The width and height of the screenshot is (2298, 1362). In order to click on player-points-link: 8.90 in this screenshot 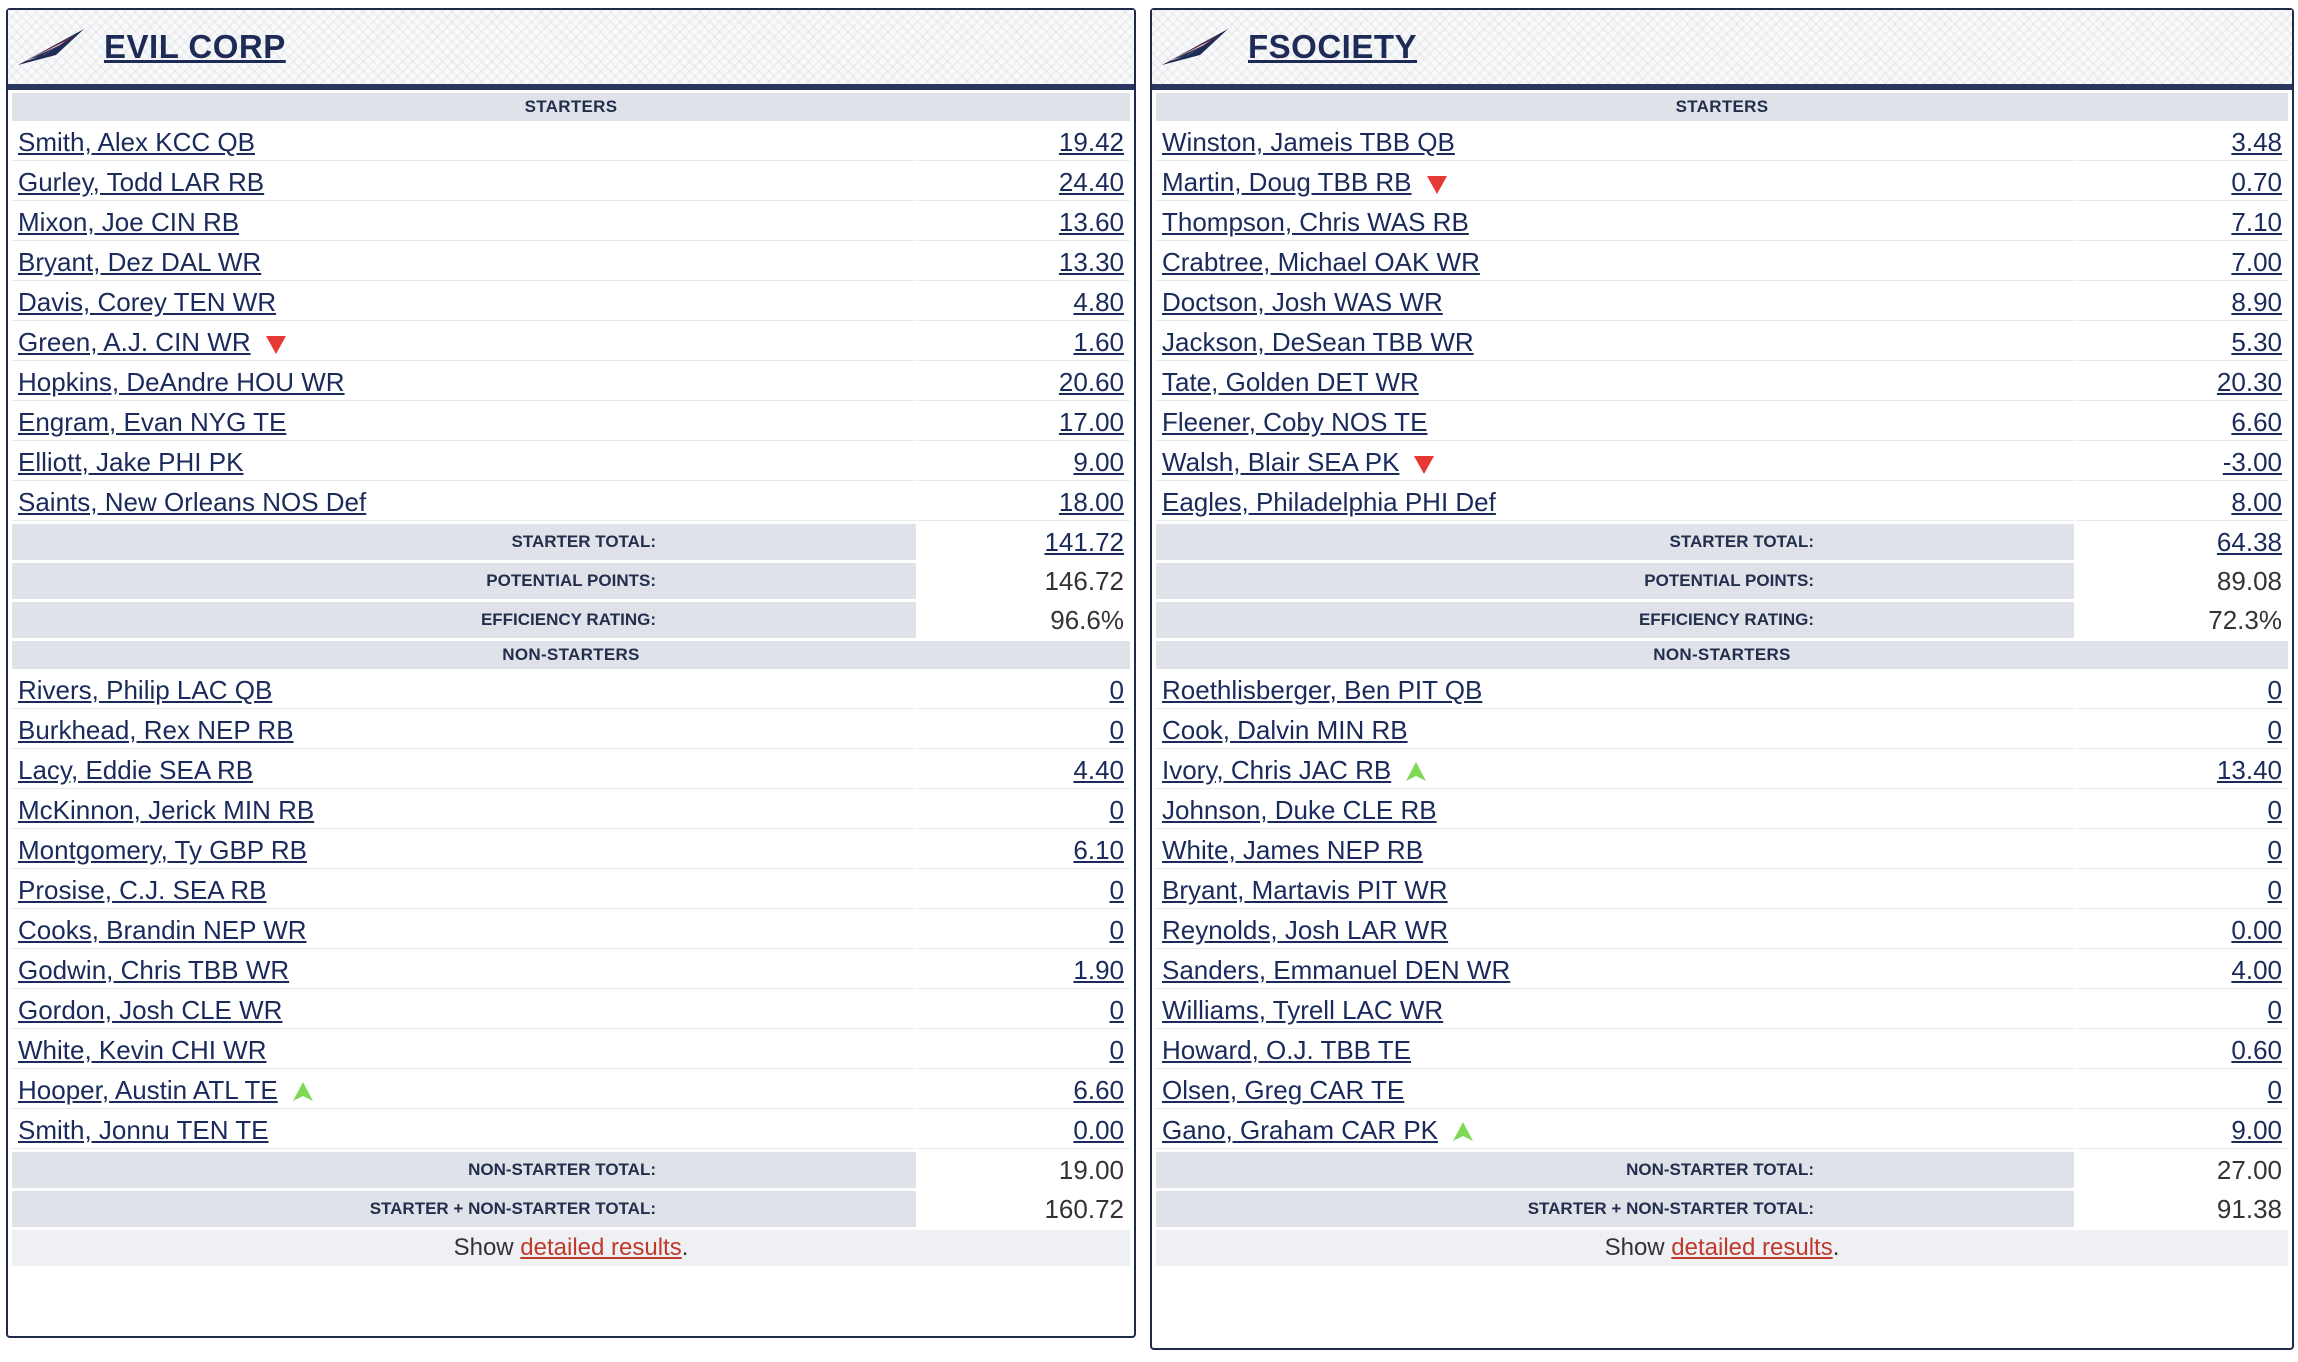, I will do `click(2256, 301)`.